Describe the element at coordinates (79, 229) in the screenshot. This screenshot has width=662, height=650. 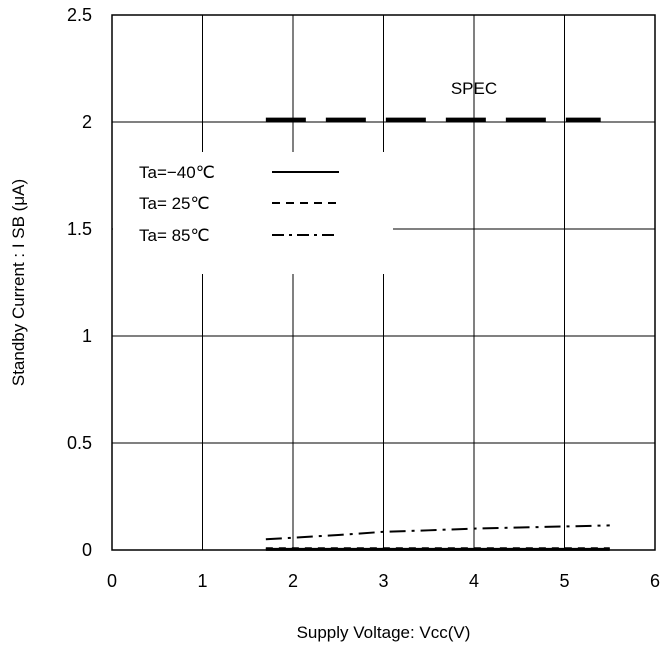
I see `y-tick-label: 1.5` at that location.